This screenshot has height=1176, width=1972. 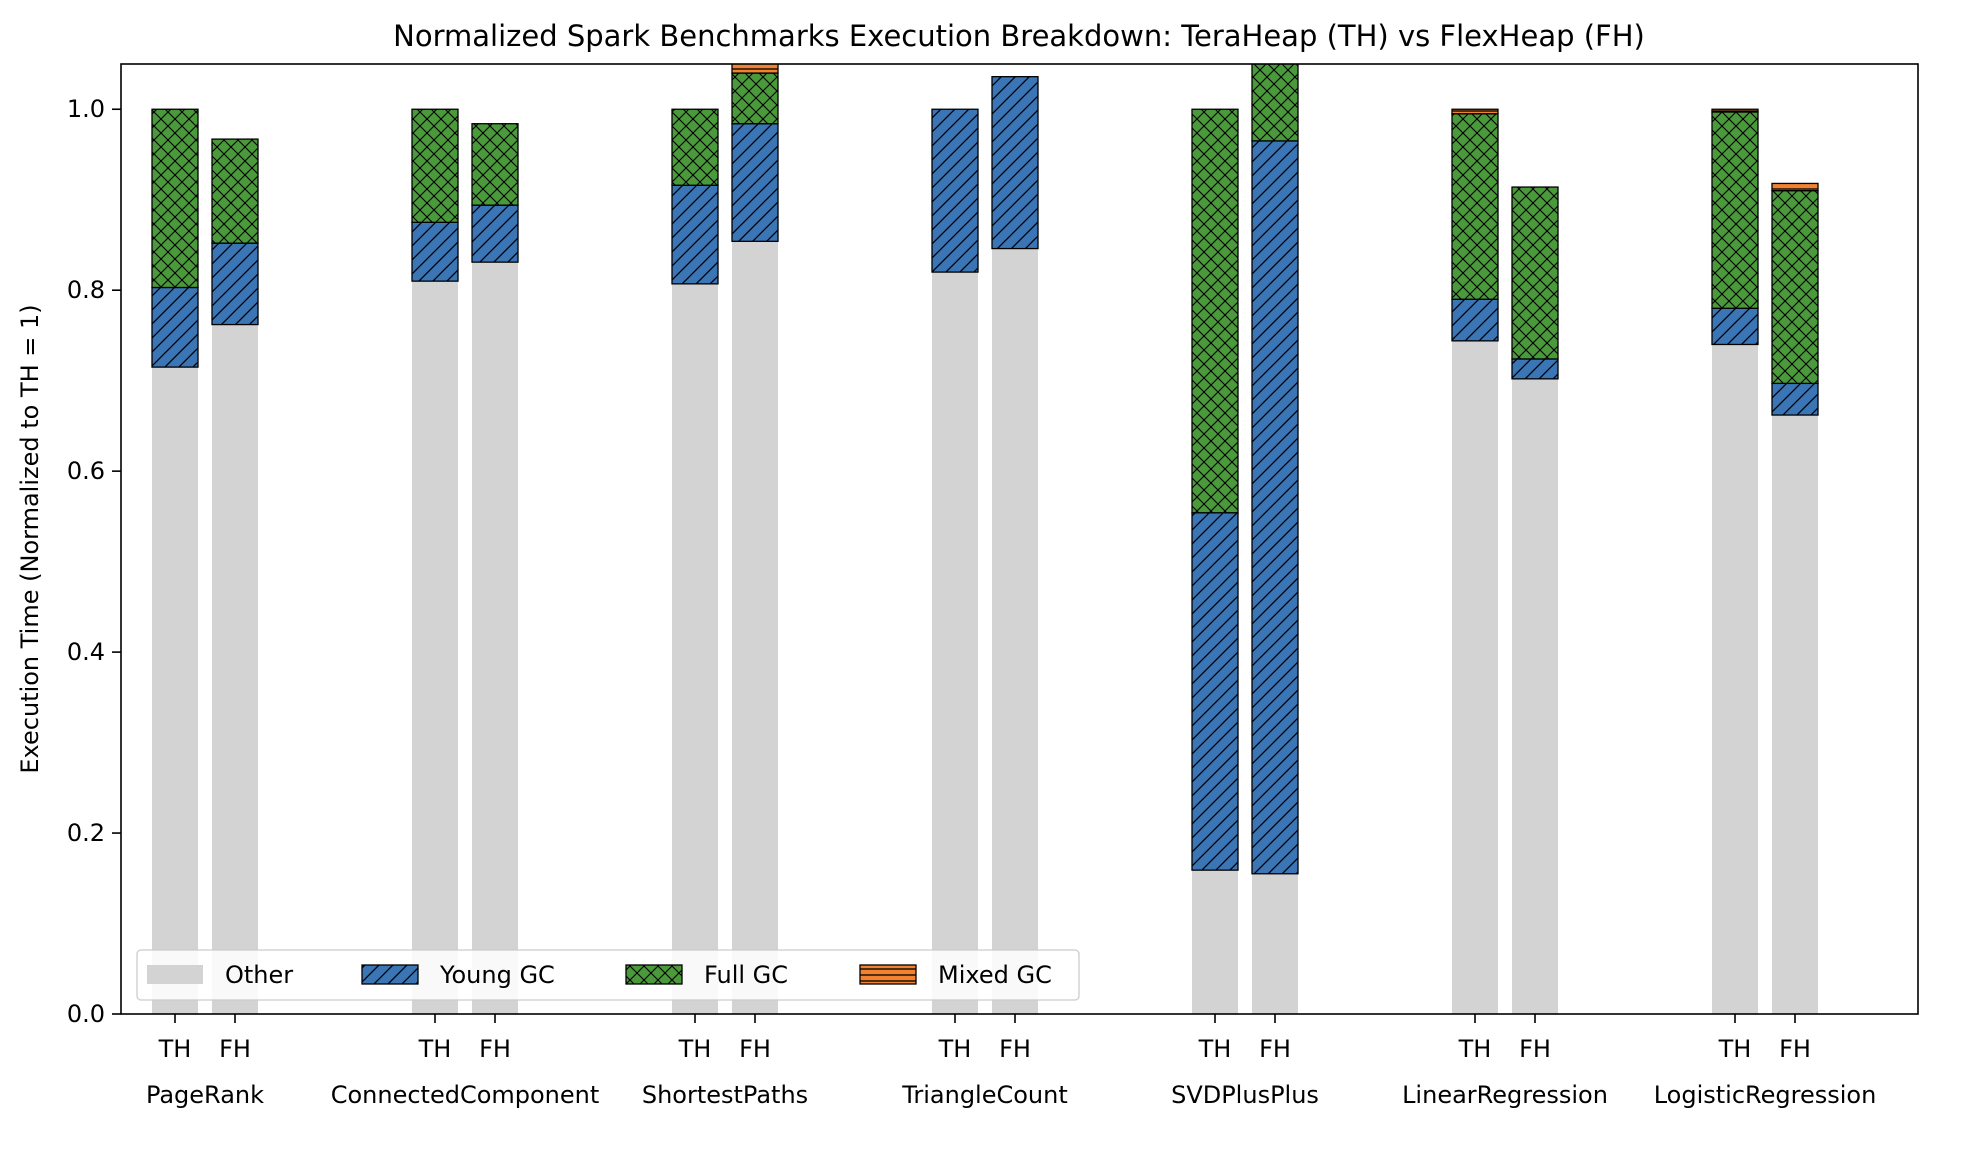 What do you see at coordinates (1795, 714) in the screenshot?
I see `bar-logisticregression-fh-other` at bounding box center [1795, 714].